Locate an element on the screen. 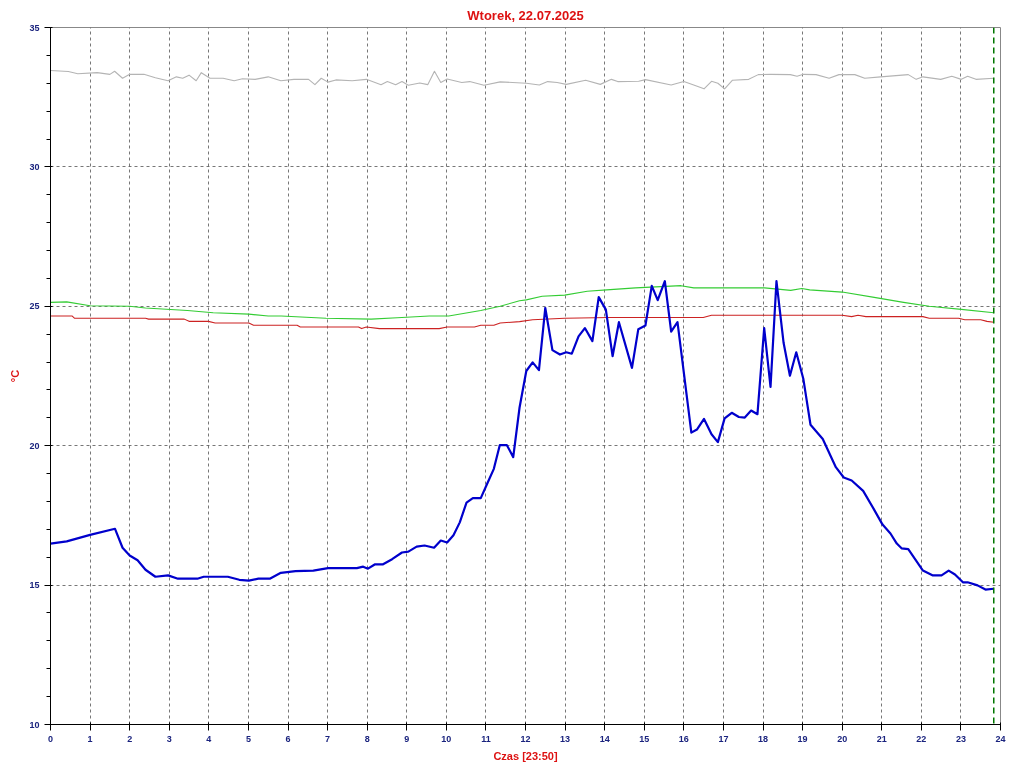  x-tick-label: 1 is located at coordinates (90, 738).